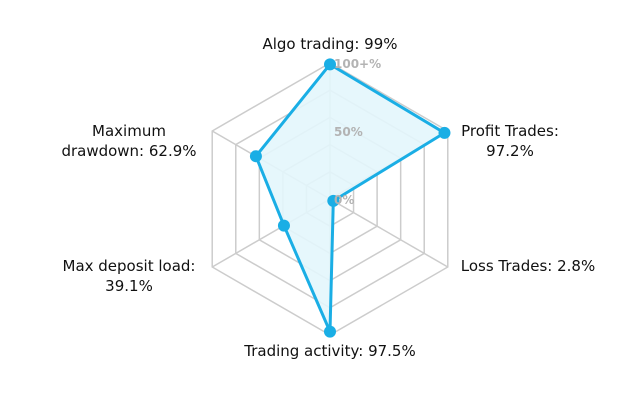 This screenshot has width=631, height=411. What do you see at coordinates (129, 286) in the screenshot?
I see `axis-label-line: 39.1%` at bounding box center [129, 286].